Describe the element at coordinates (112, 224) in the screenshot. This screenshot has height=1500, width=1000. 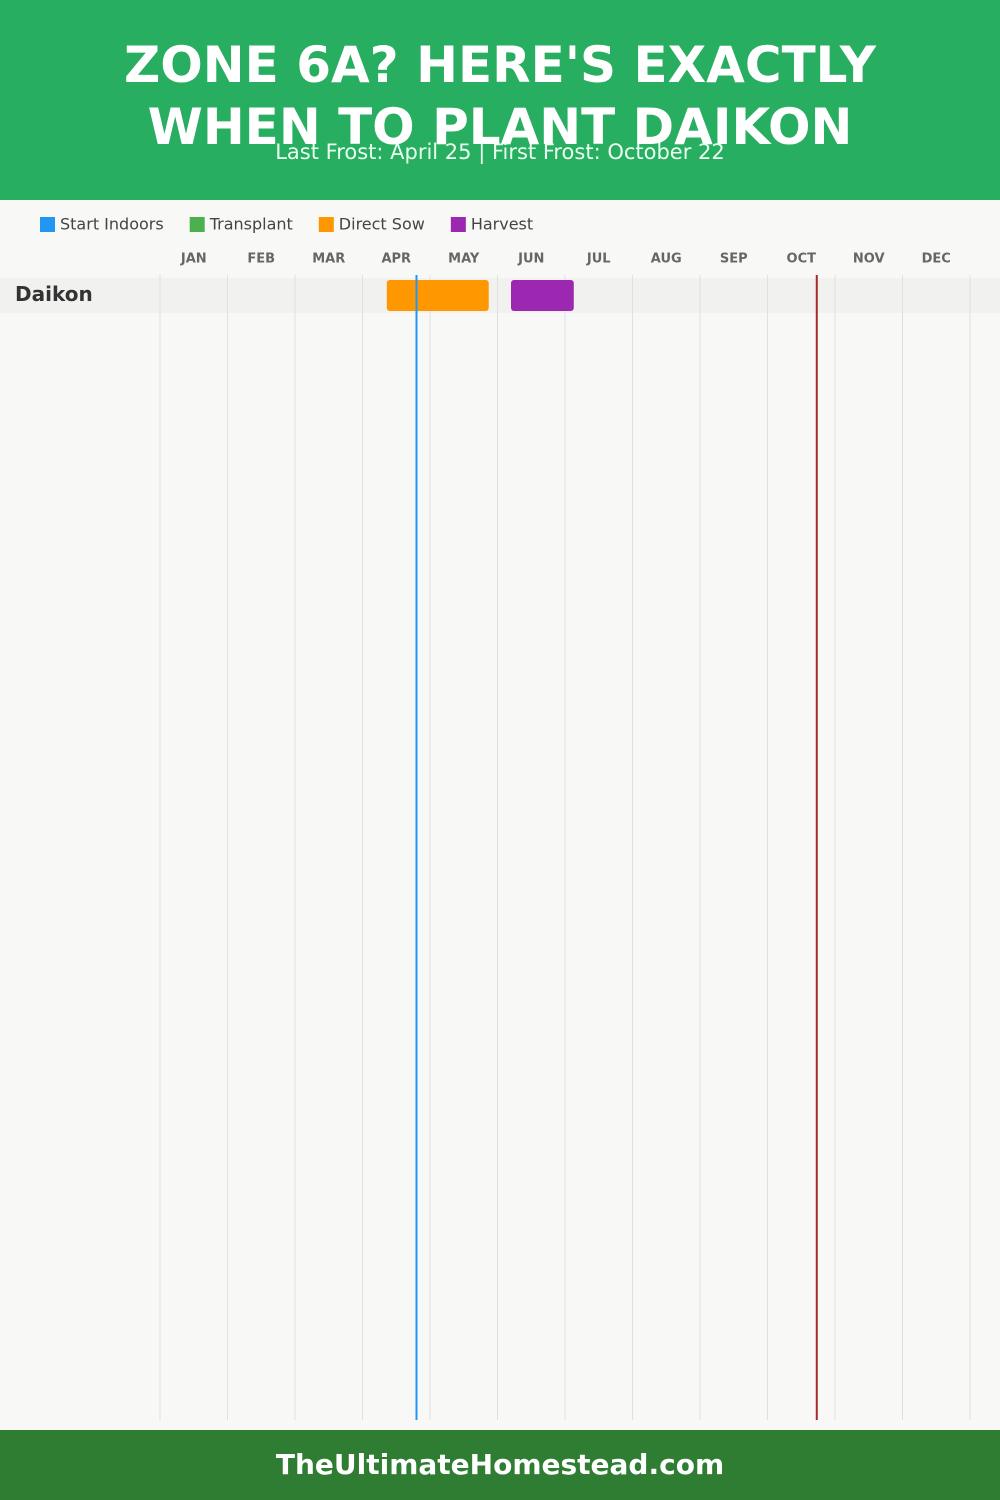
I see `legend-label: Start Indoors` at that location.